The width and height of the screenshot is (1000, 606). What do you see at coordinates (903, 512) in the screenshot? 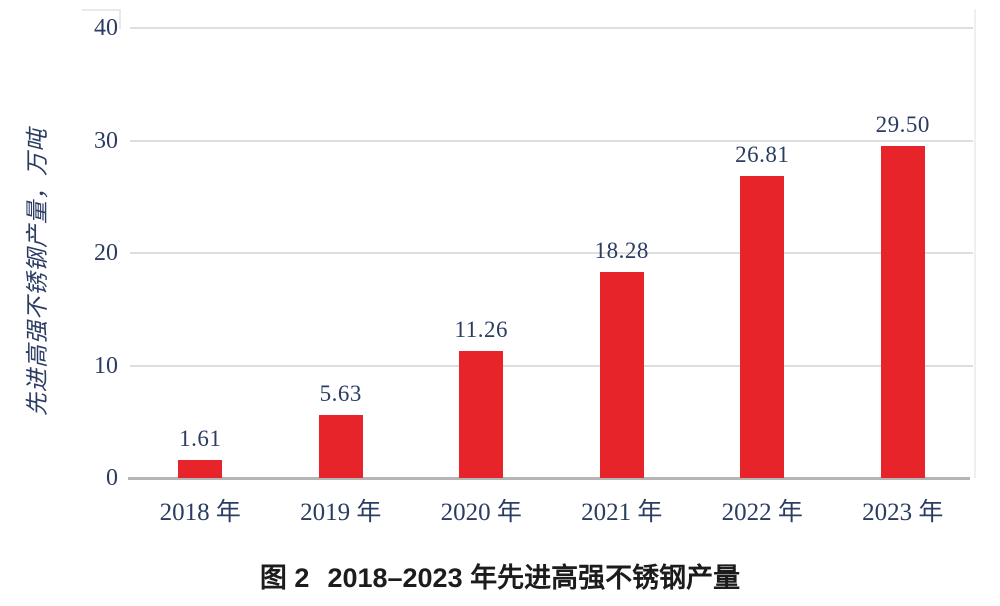
I see `x-tick-label: 2023 年` at bounding box center [903, 512].